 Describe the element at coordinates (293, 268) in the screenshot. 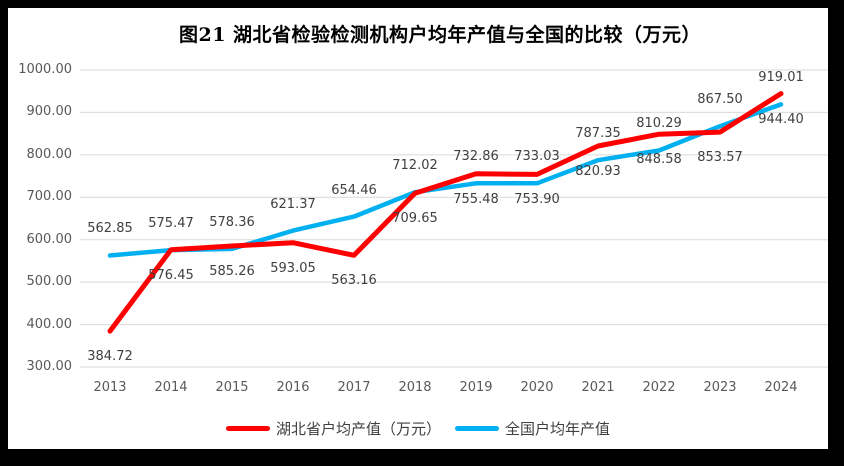

I see `data-label: 593.05` at that location.